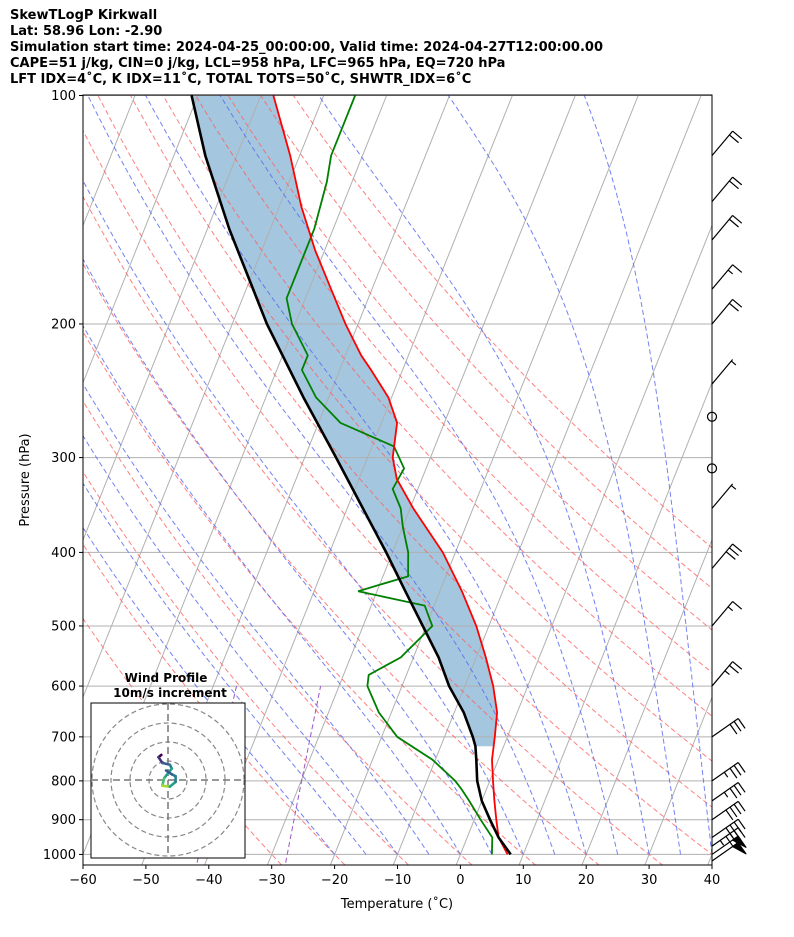 This screenshot has width=794, height=937. Describe the element at coordinates (523, 880) in the screenshot. I see `x-tick-label: 10` at that location.